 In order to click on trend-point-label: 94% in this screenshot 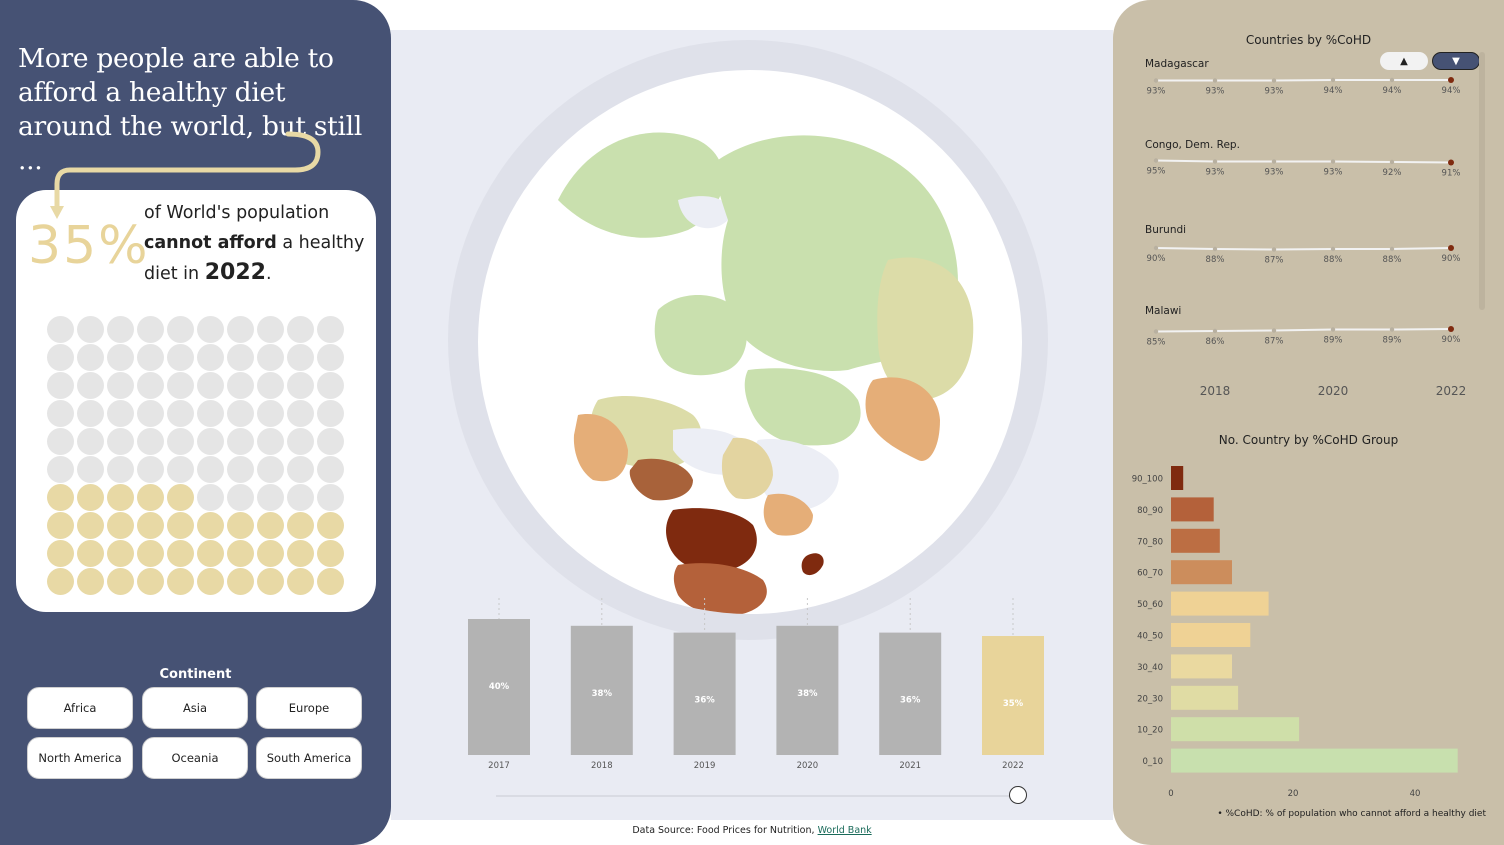, I will do `click(1451, 91)`.